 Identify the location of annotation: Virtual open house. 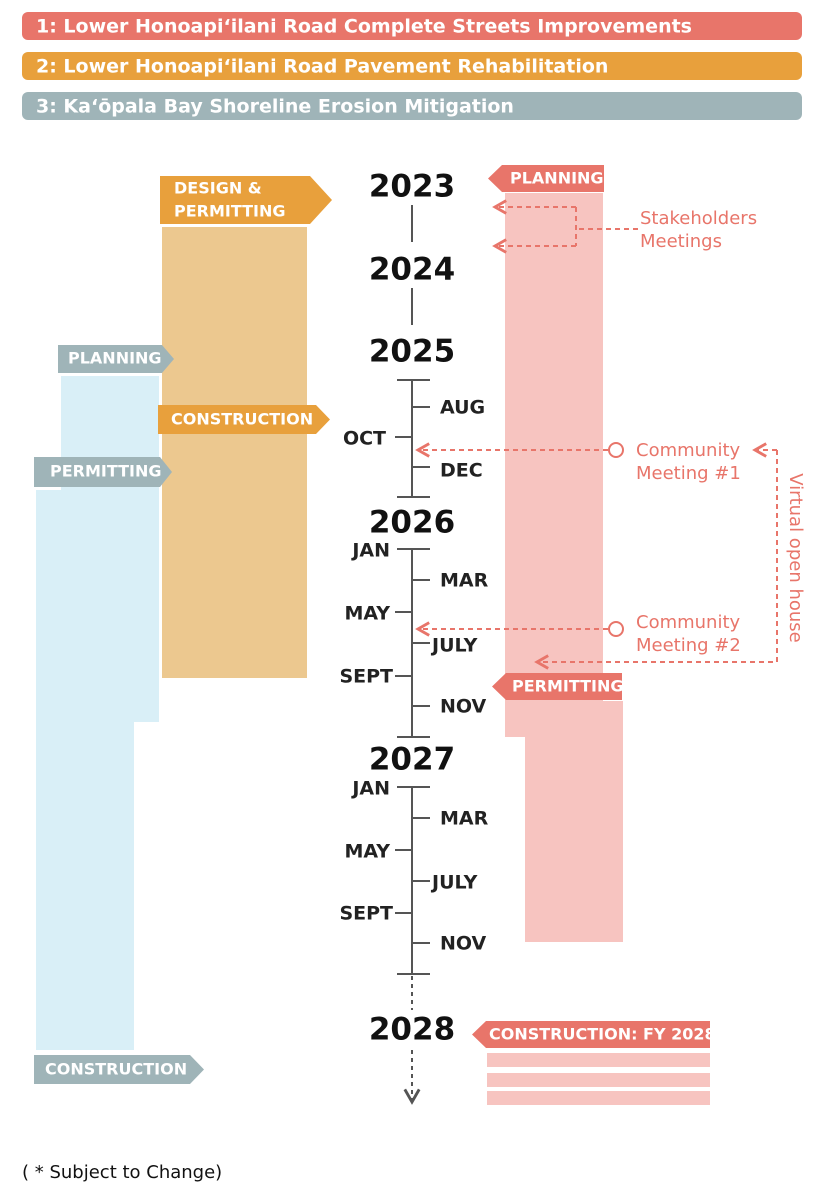
(795, 557).